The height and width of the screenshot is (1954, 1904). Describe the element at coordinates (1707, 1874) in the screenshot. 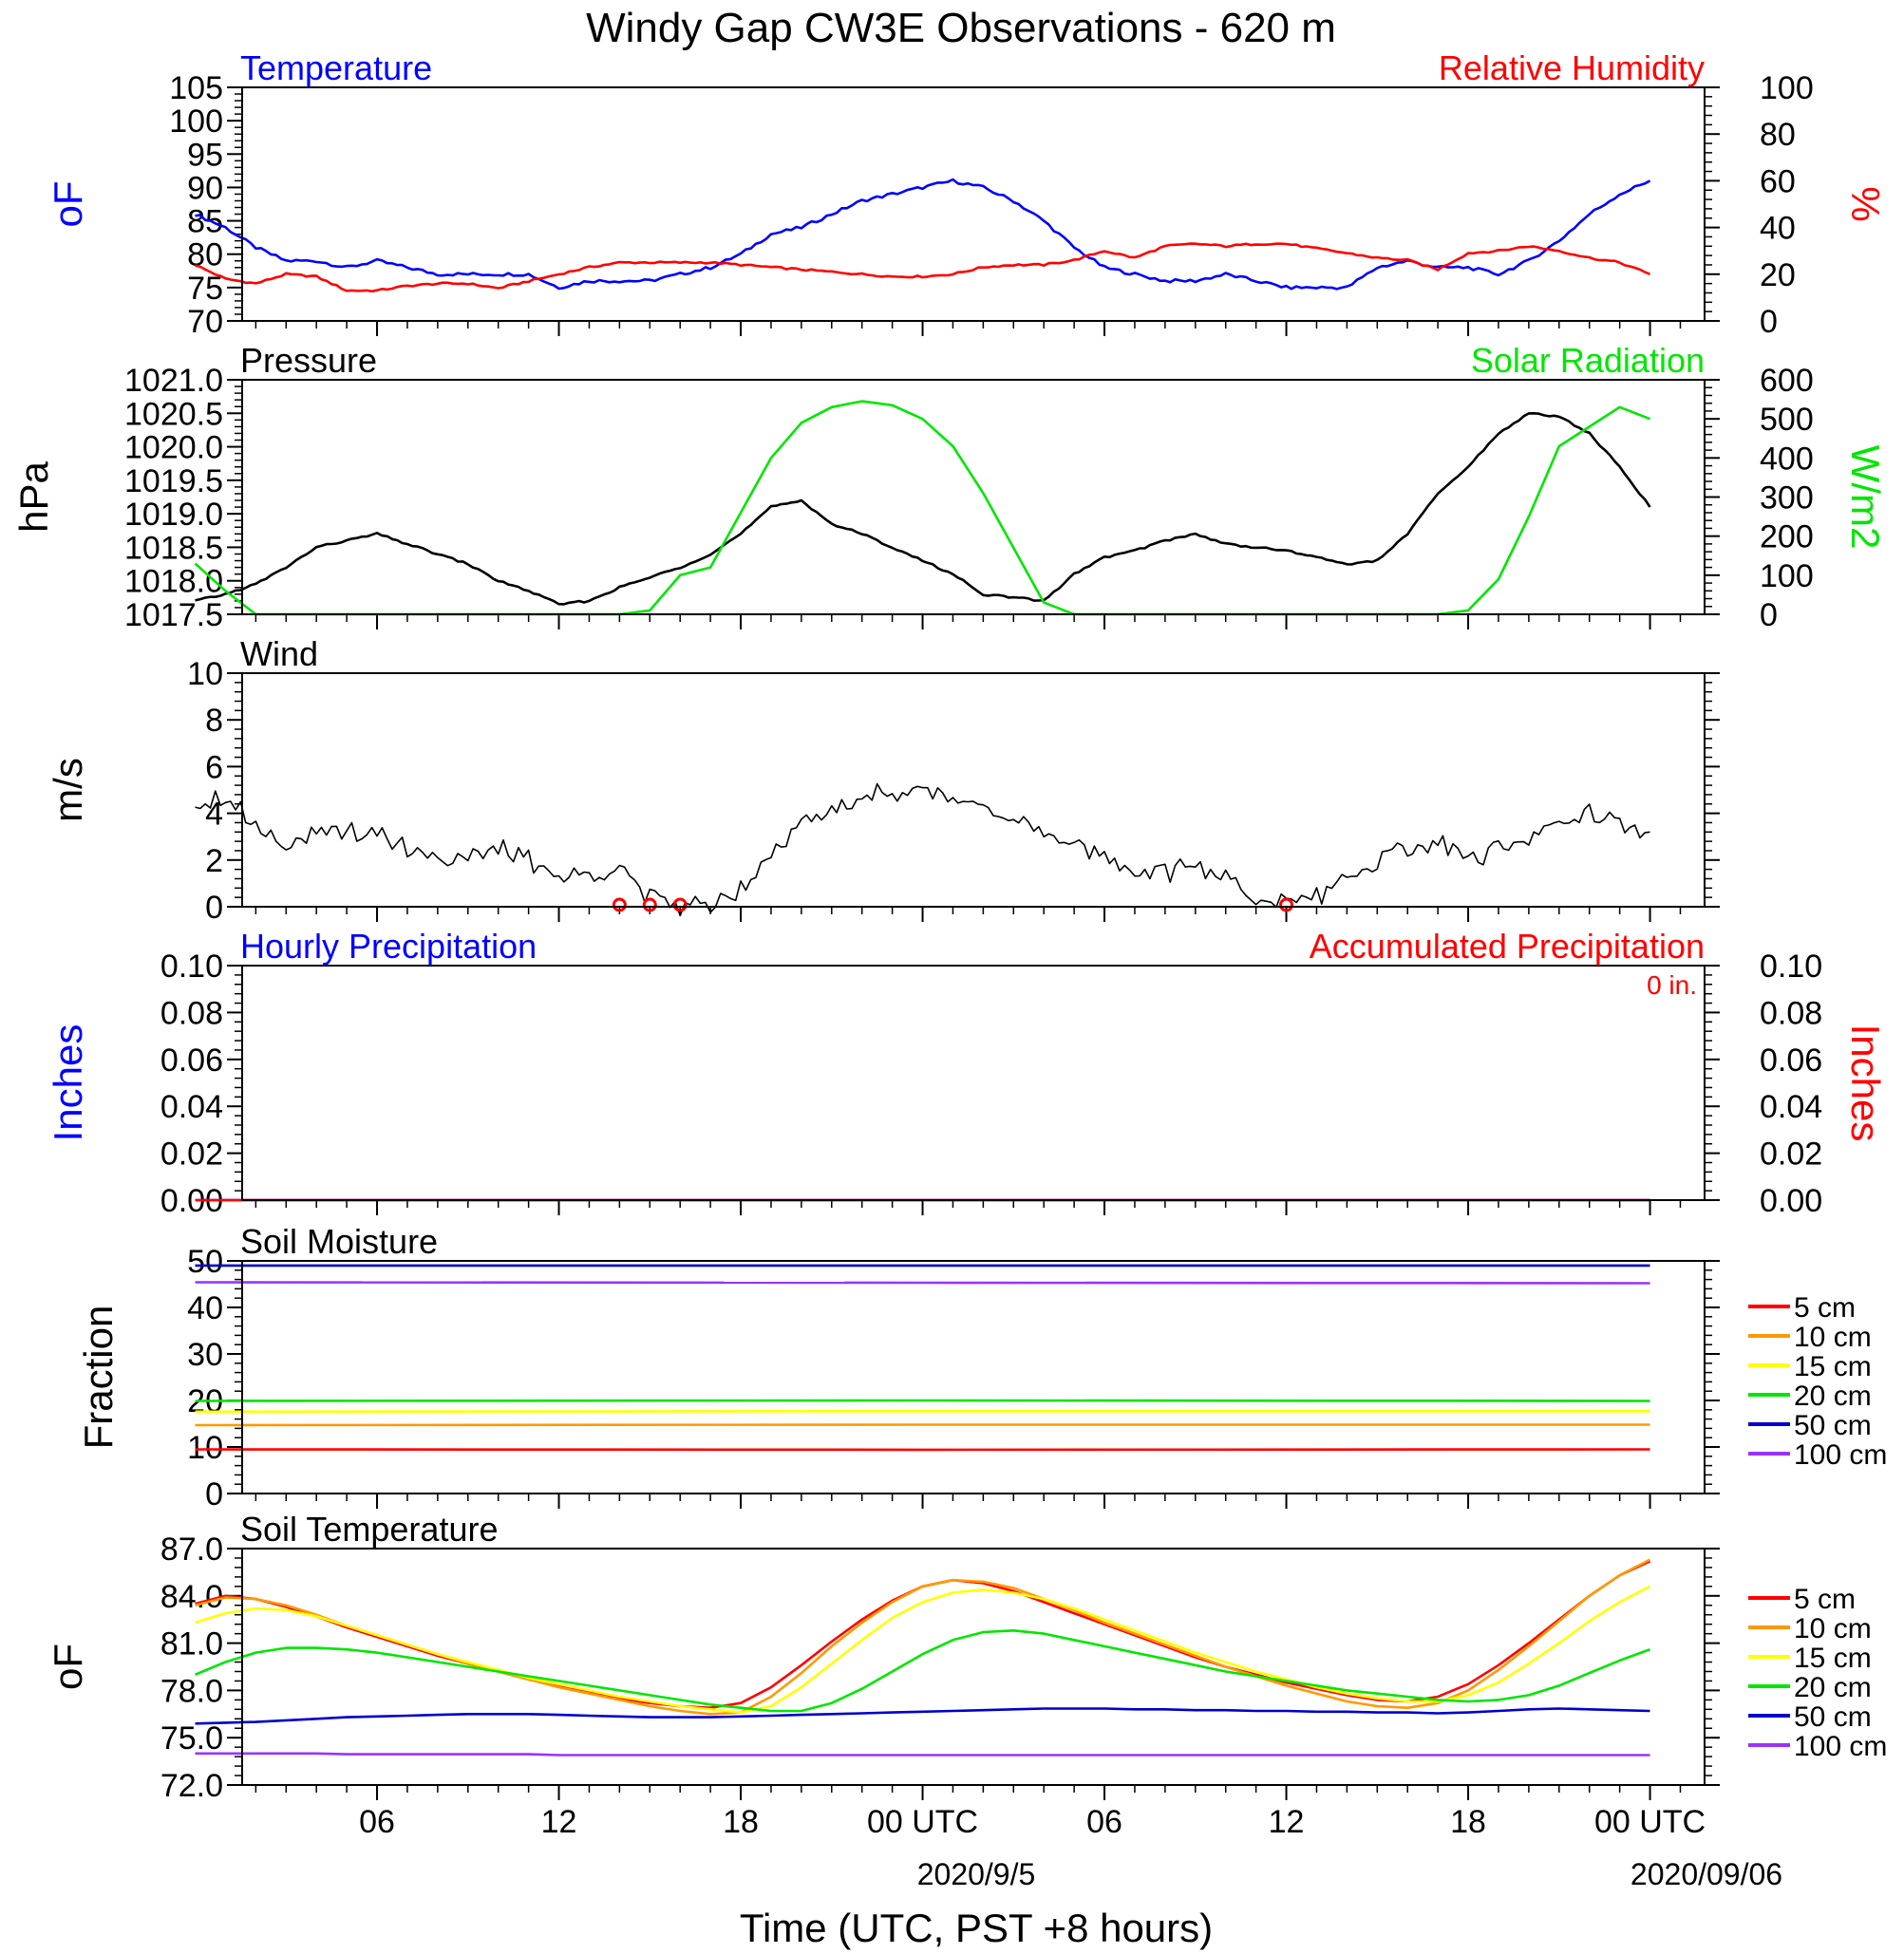

I see `date-label-2: 2020/09/06` at that location.